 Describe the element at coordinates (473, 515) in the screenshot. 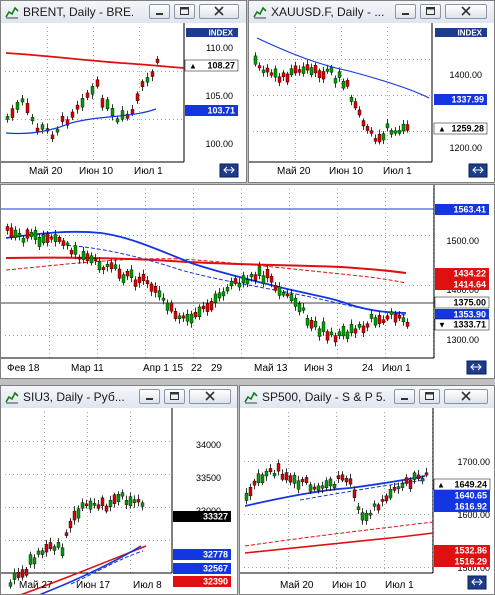

I see `price-label: 1600.00` at that location.